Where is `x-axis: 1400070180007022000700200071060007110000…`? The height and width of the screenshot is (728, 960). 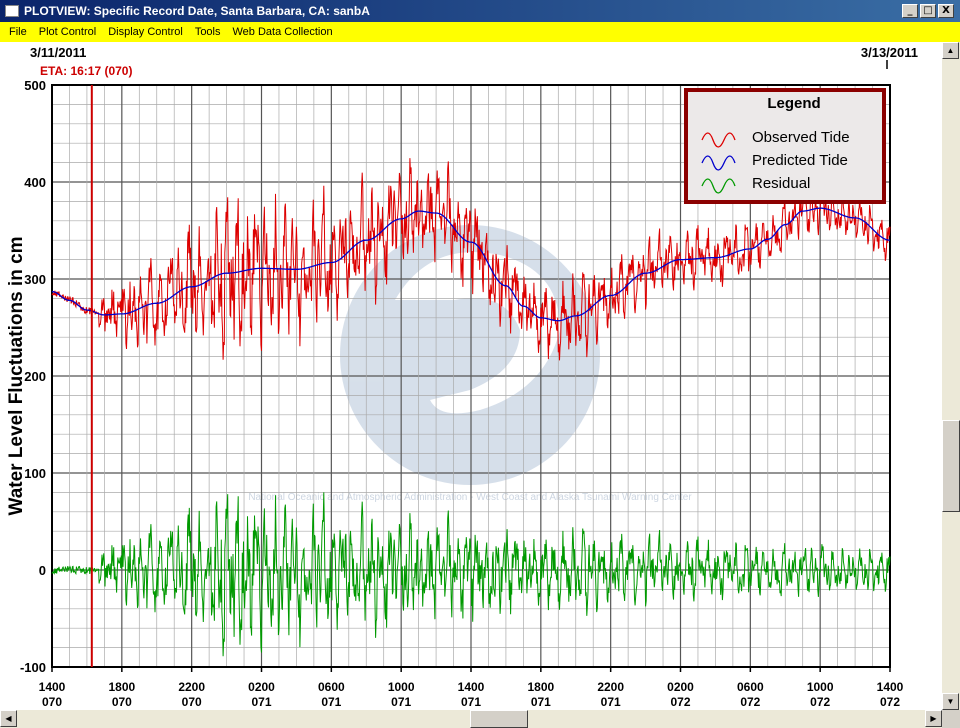 x-axis: 1400070180007022000700200071060007110000… is located at coordinates (471, 688).